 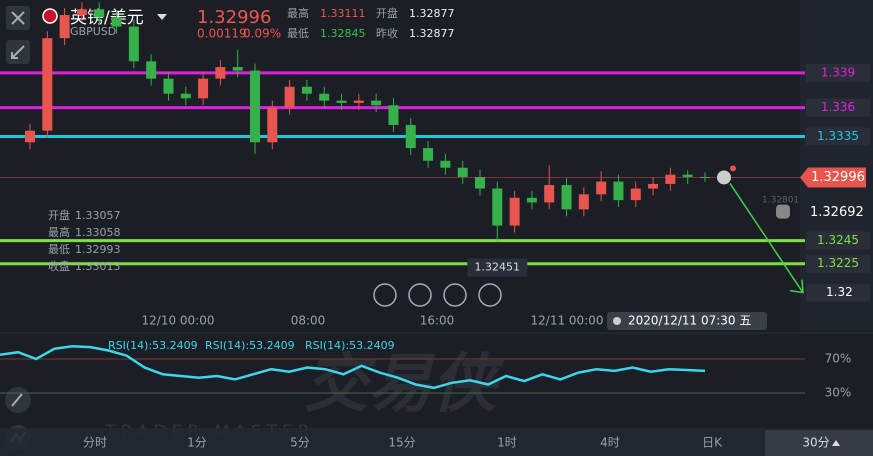 What do you see at coordinates (95, 443) in the screenshot?
I see `period-item: 分时` at bounding box center [95, 443].